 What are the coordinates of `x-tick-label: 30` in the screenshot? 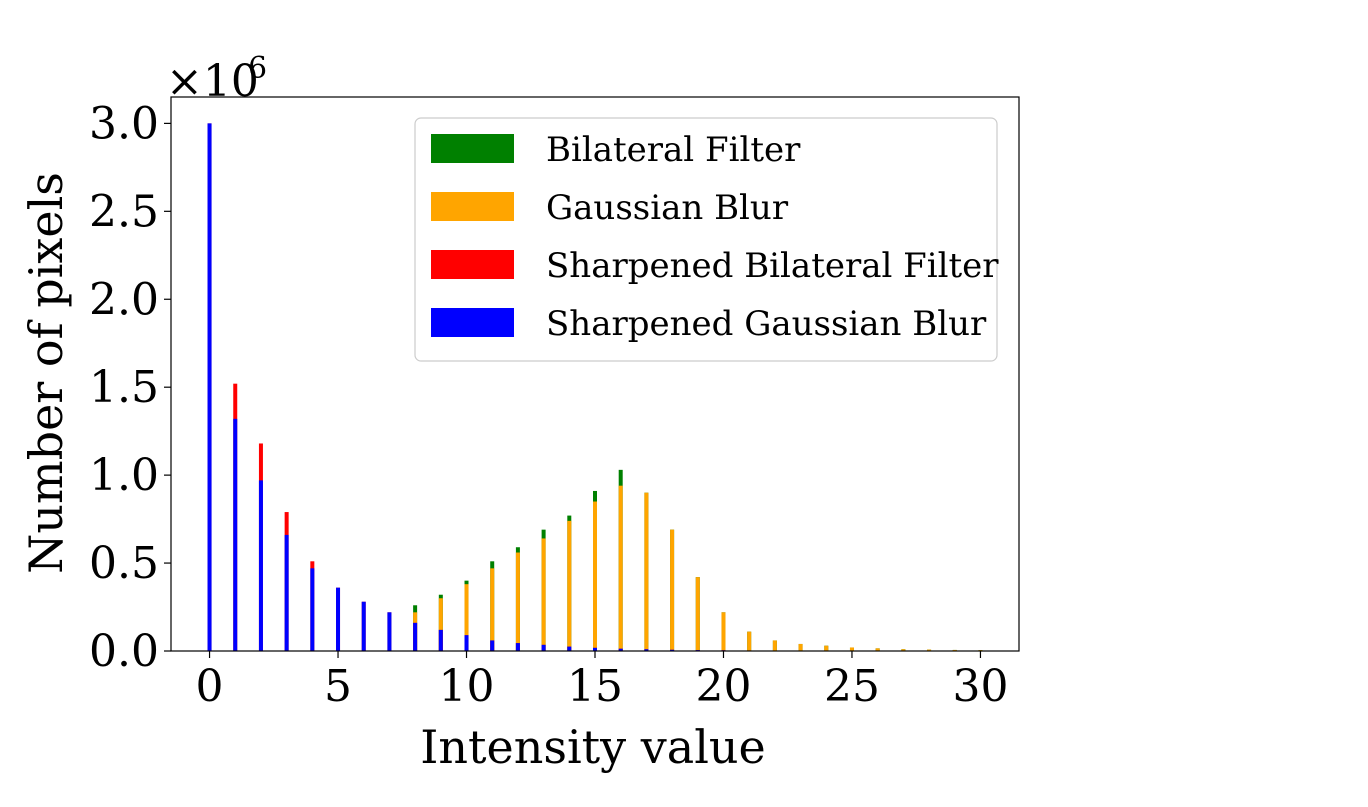 It's located at (980, 686).